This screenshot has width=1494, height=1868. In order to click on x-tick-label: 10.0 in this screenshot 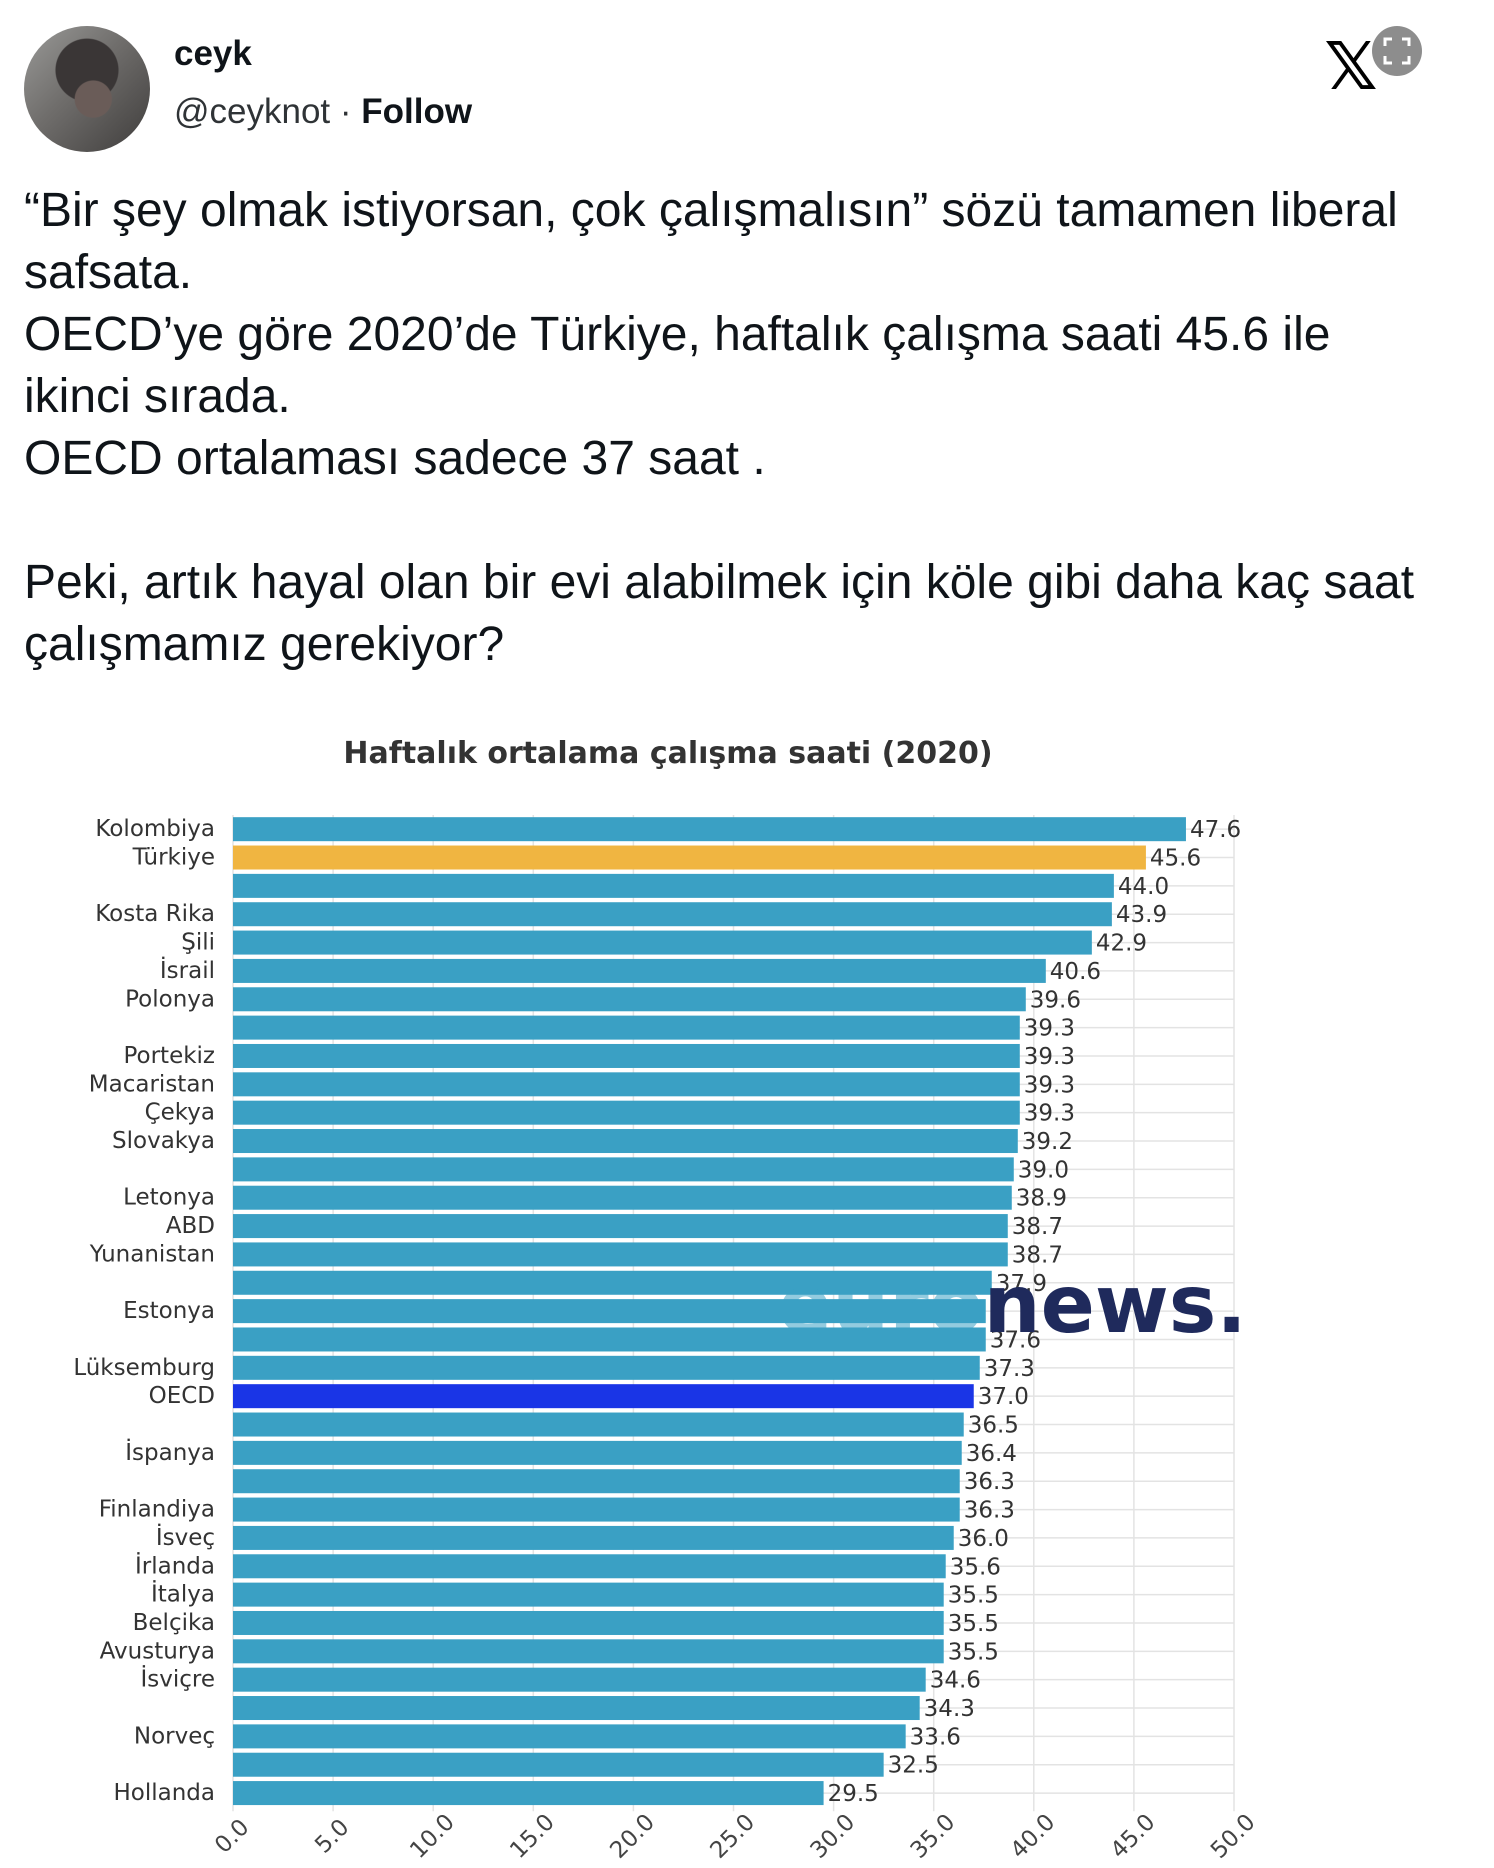, I will do `click(432, 1836)`.